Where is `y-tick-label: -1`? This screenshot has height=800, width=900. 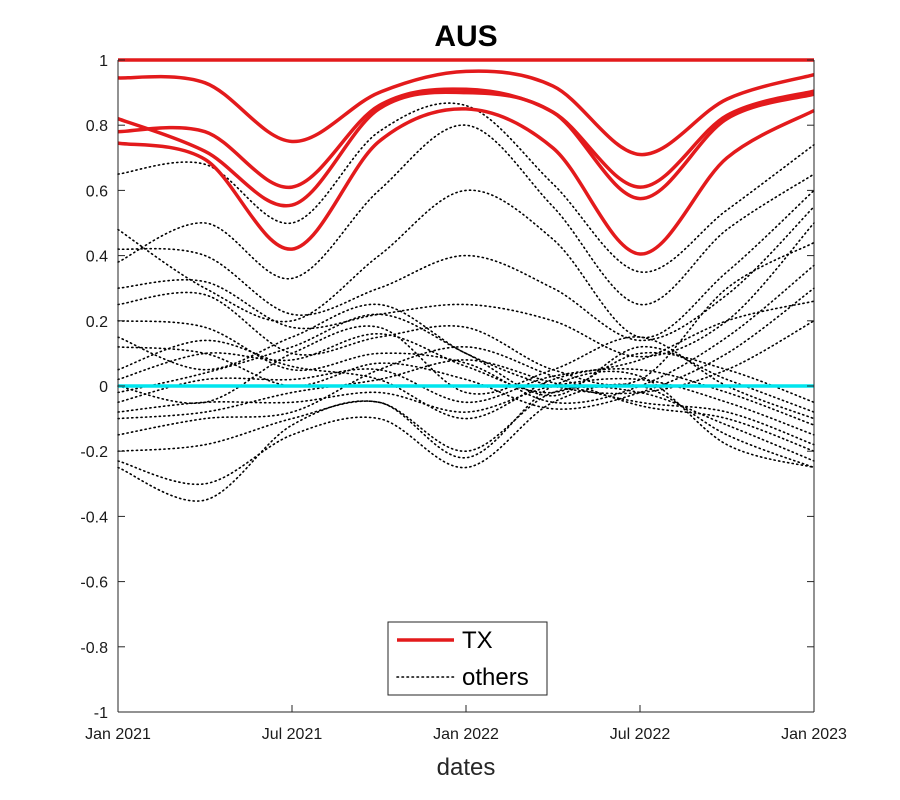 y-tick-label: -1 is located at coordinates (101, 713).